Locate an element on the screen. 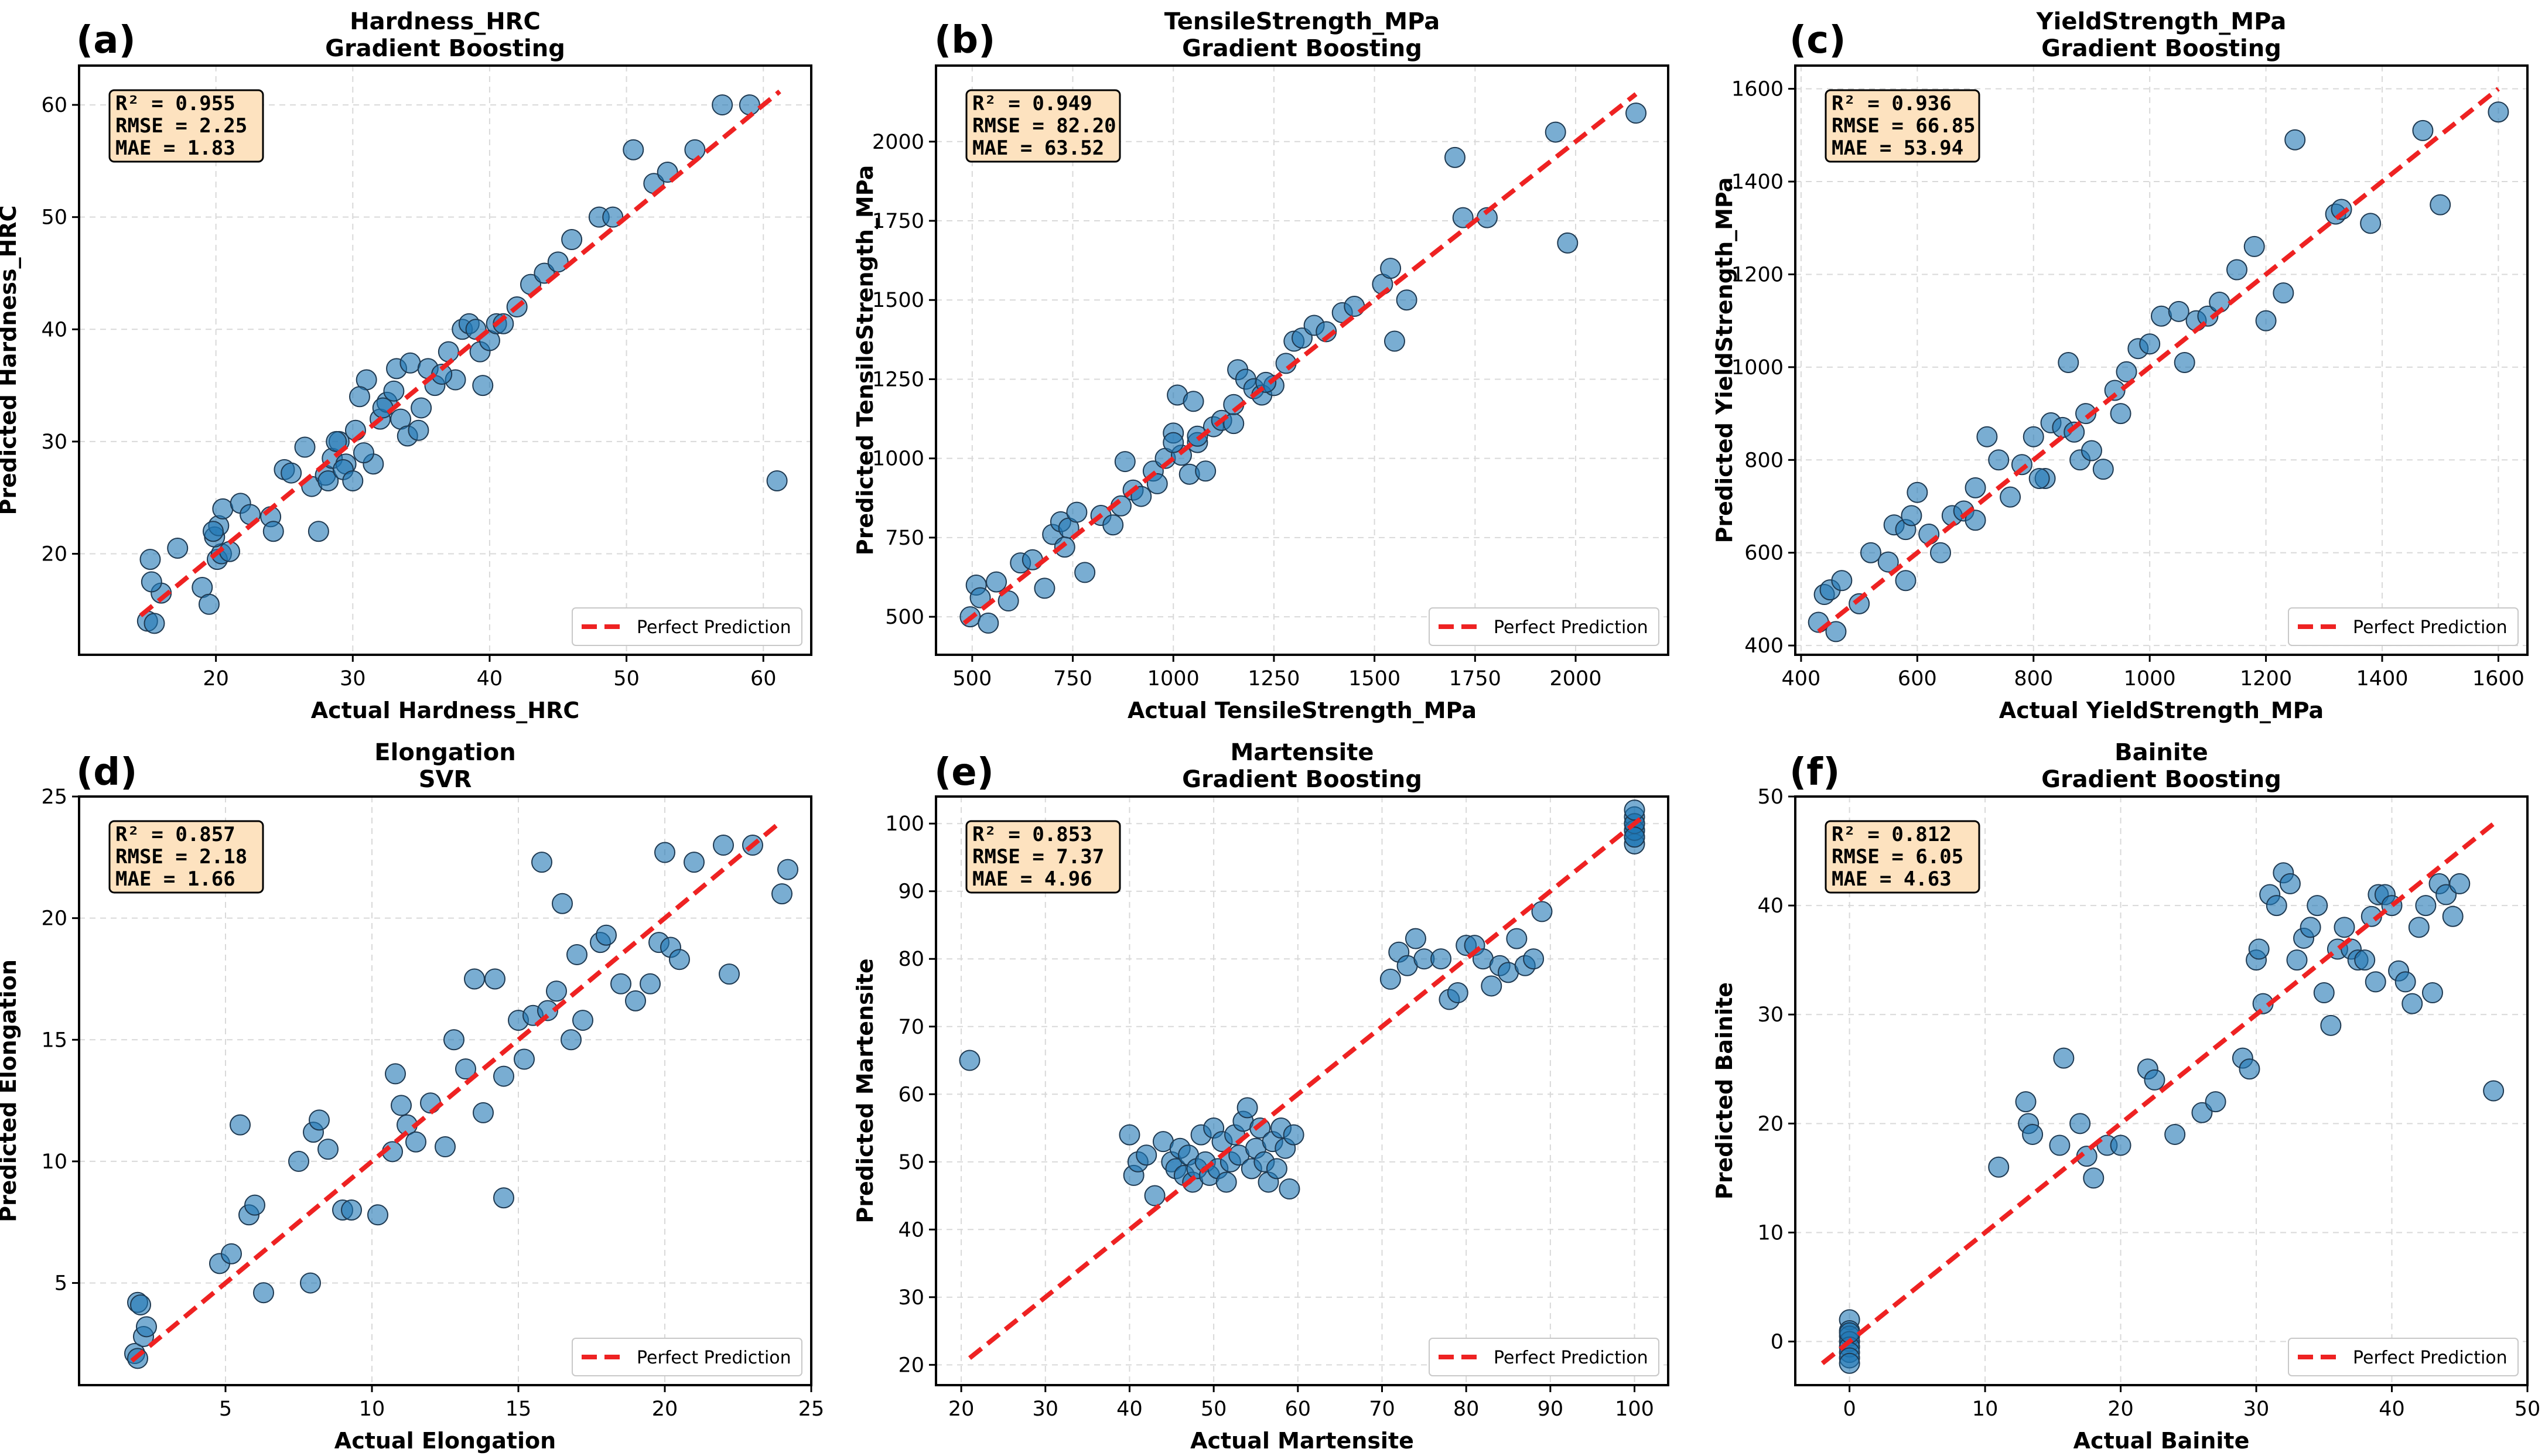 This screenshot has height=1456, width=2545. x-axis-label: Actual TensileStrength_MPa is located at coordinates (1302, 710).